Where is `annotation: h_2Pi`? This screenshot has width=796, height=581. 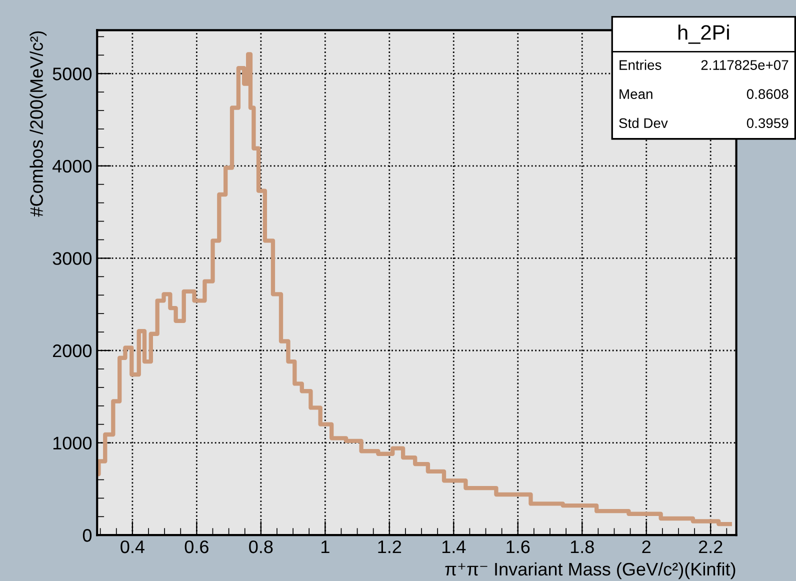
annotation: h_2Pi is located at coordinates (703, 34).